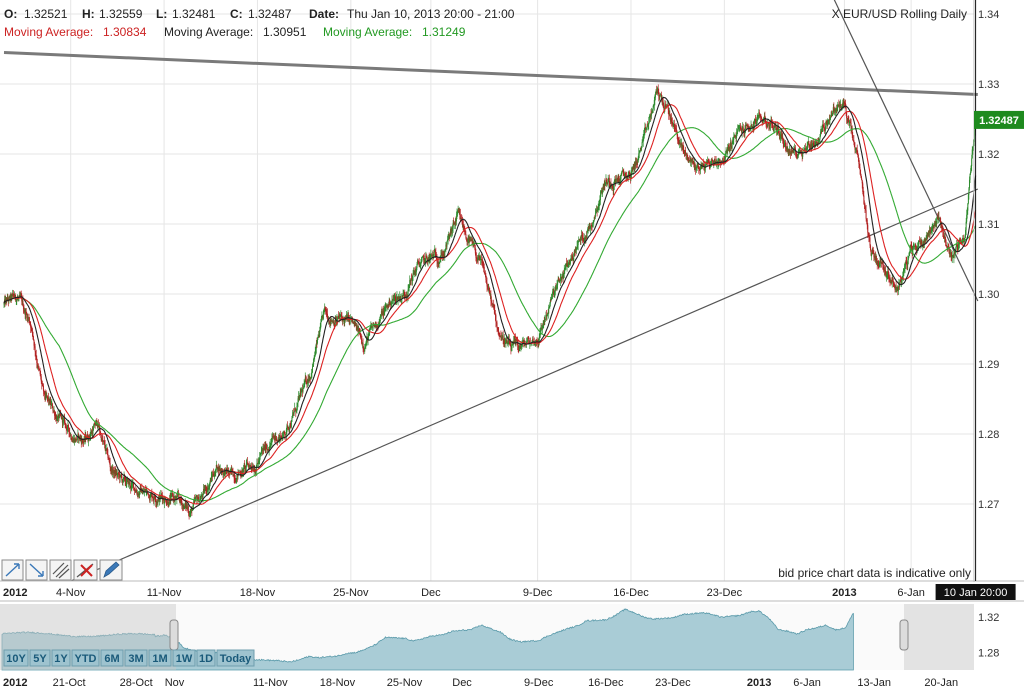 The height and width of the screenshot is (696, 1024). What do you see at coordinates (338, 683) in the screenshot?
I see `navigator-x-label: 18-Nov` at bounding box center [338, 683].